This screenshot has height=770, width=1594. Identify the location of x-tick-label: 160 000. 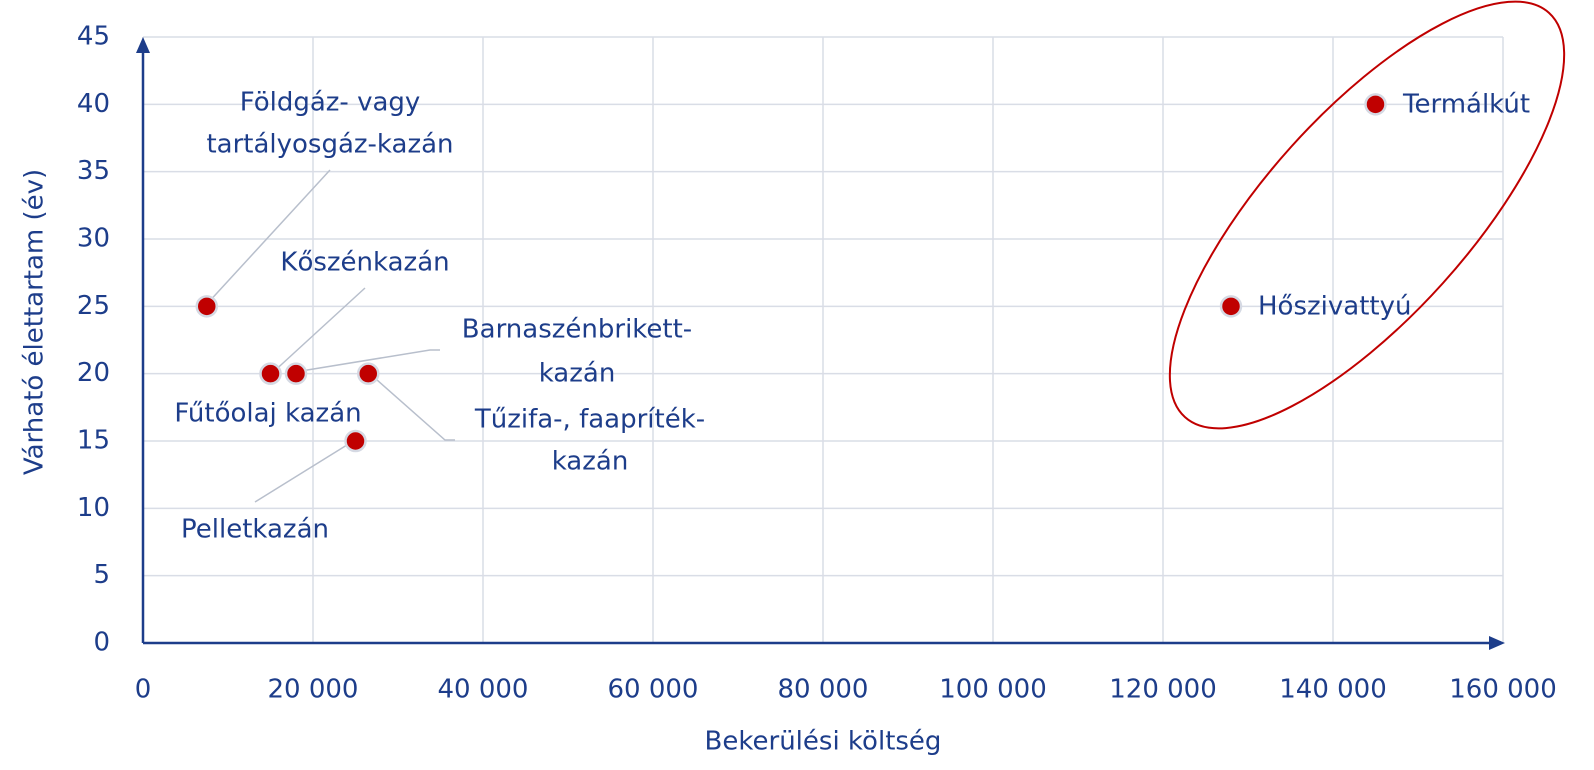
(1503, 690).